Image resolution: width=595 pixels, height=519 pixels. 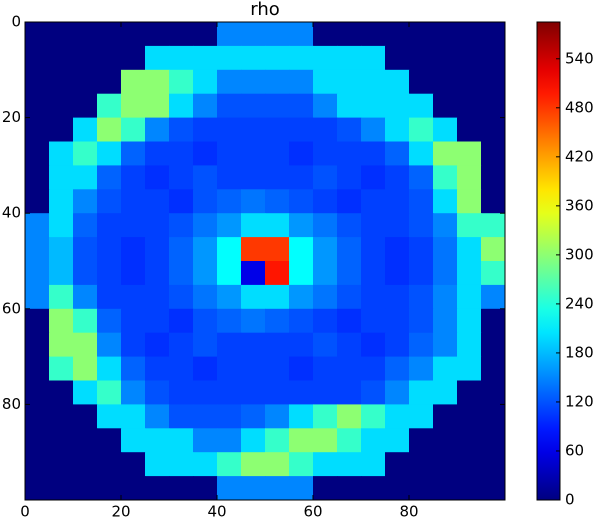 What do you see at coordinates (570, 500) in the screenshot?
I see `colorbar-tick-label: 0` at bounding box center [570, 500].